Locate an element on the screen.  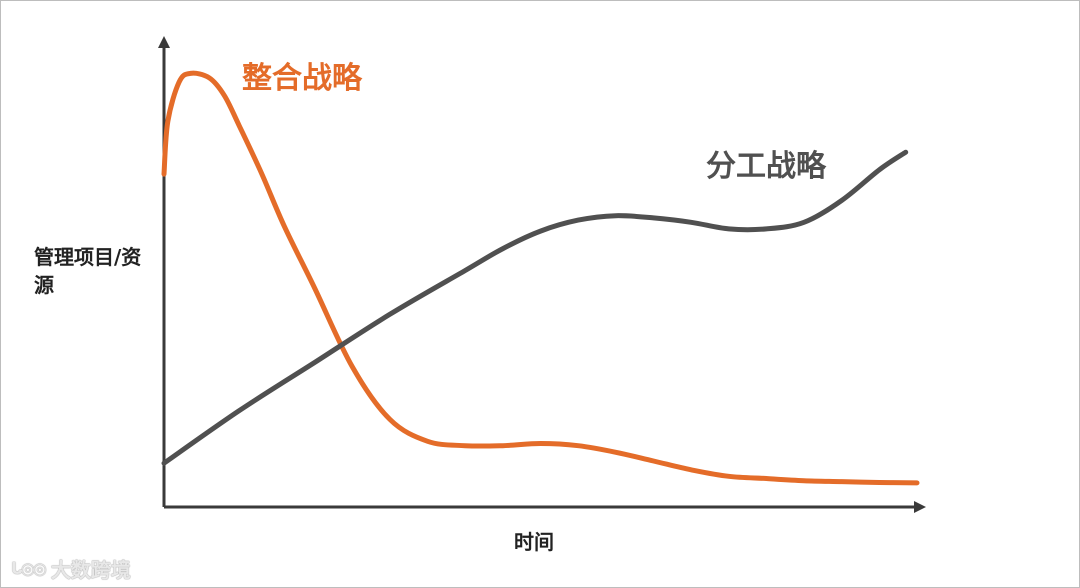
x-axis-arrow-icon is located at coordinates (920, 507).